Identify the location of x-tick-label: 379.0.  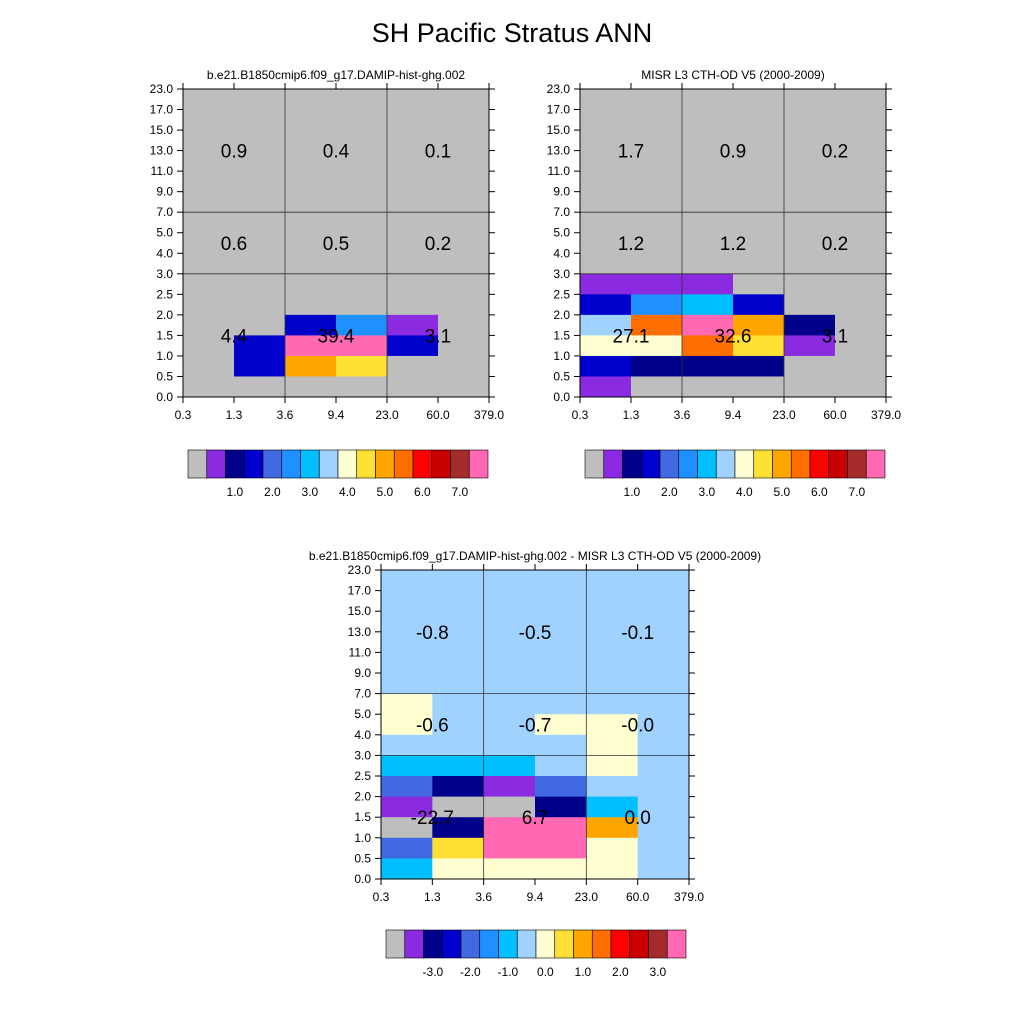
(489, 415).